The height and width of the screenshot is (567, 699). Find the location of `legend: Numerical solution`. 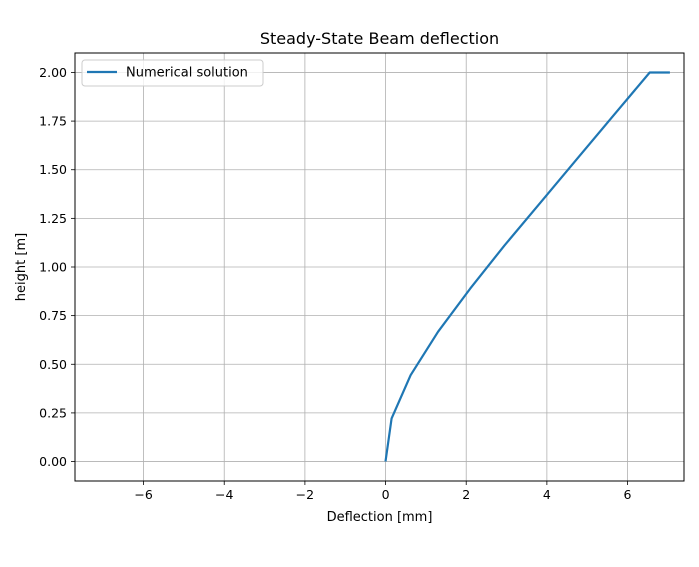

legend: Numerical solution is located at coordinates (172, 73).